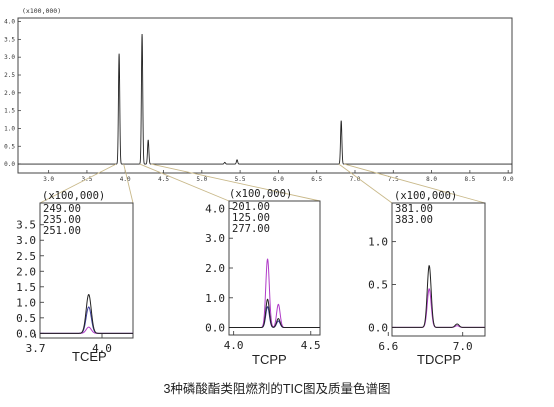 The height and width of the screenshot is (407, 554). I want to click on tic-y-tick-label: 1.5, so click(9, 111).